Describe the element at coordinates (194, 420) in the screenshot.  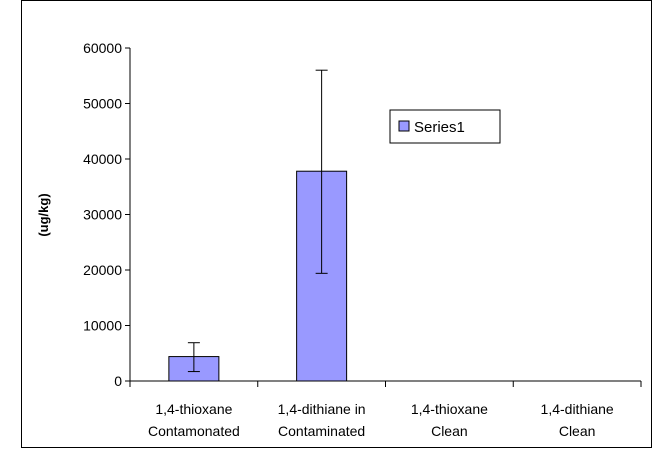
I see `x-tick-label: 1,4-thioxane Contamonated` at that location.